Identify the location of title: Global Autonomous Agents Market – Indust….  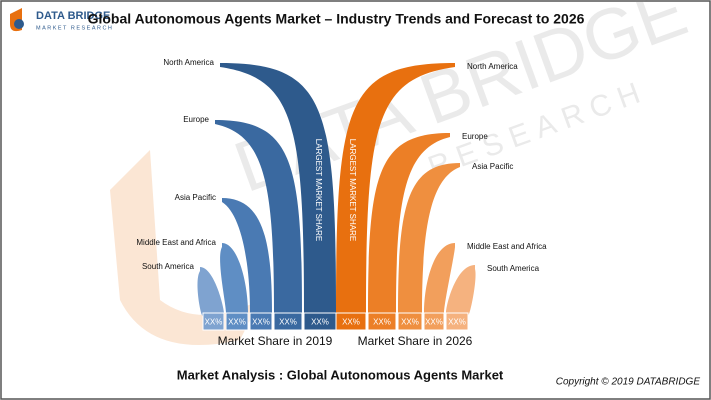
(336, 19).